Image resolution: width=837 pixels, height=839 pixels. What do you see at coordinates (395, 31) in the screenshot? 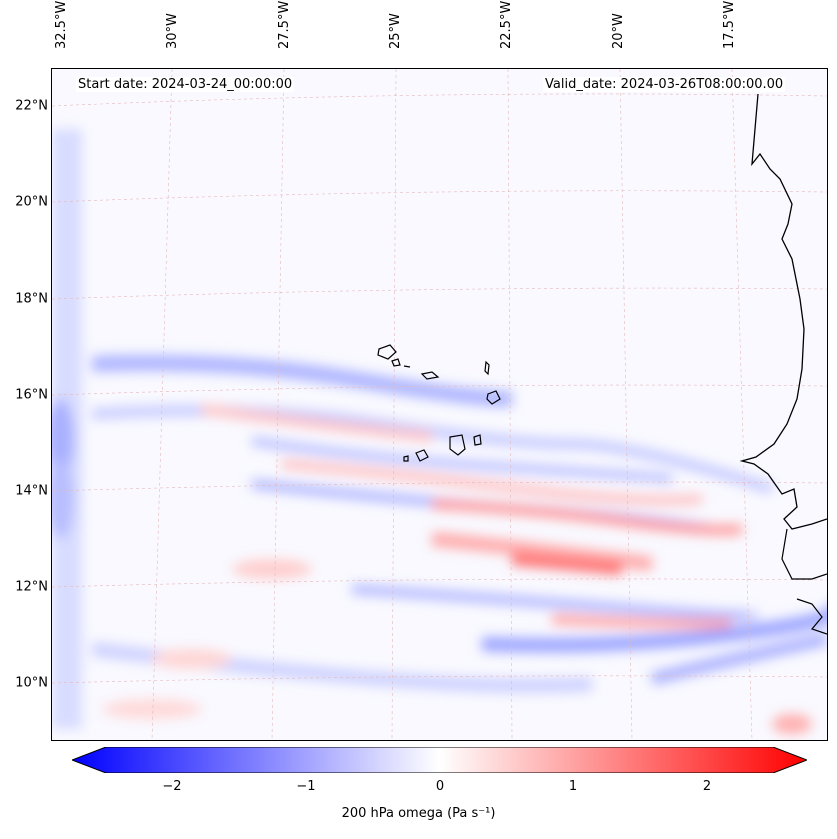
I see `lon-label-25w: 25°W` at bounding box center [395, 31].